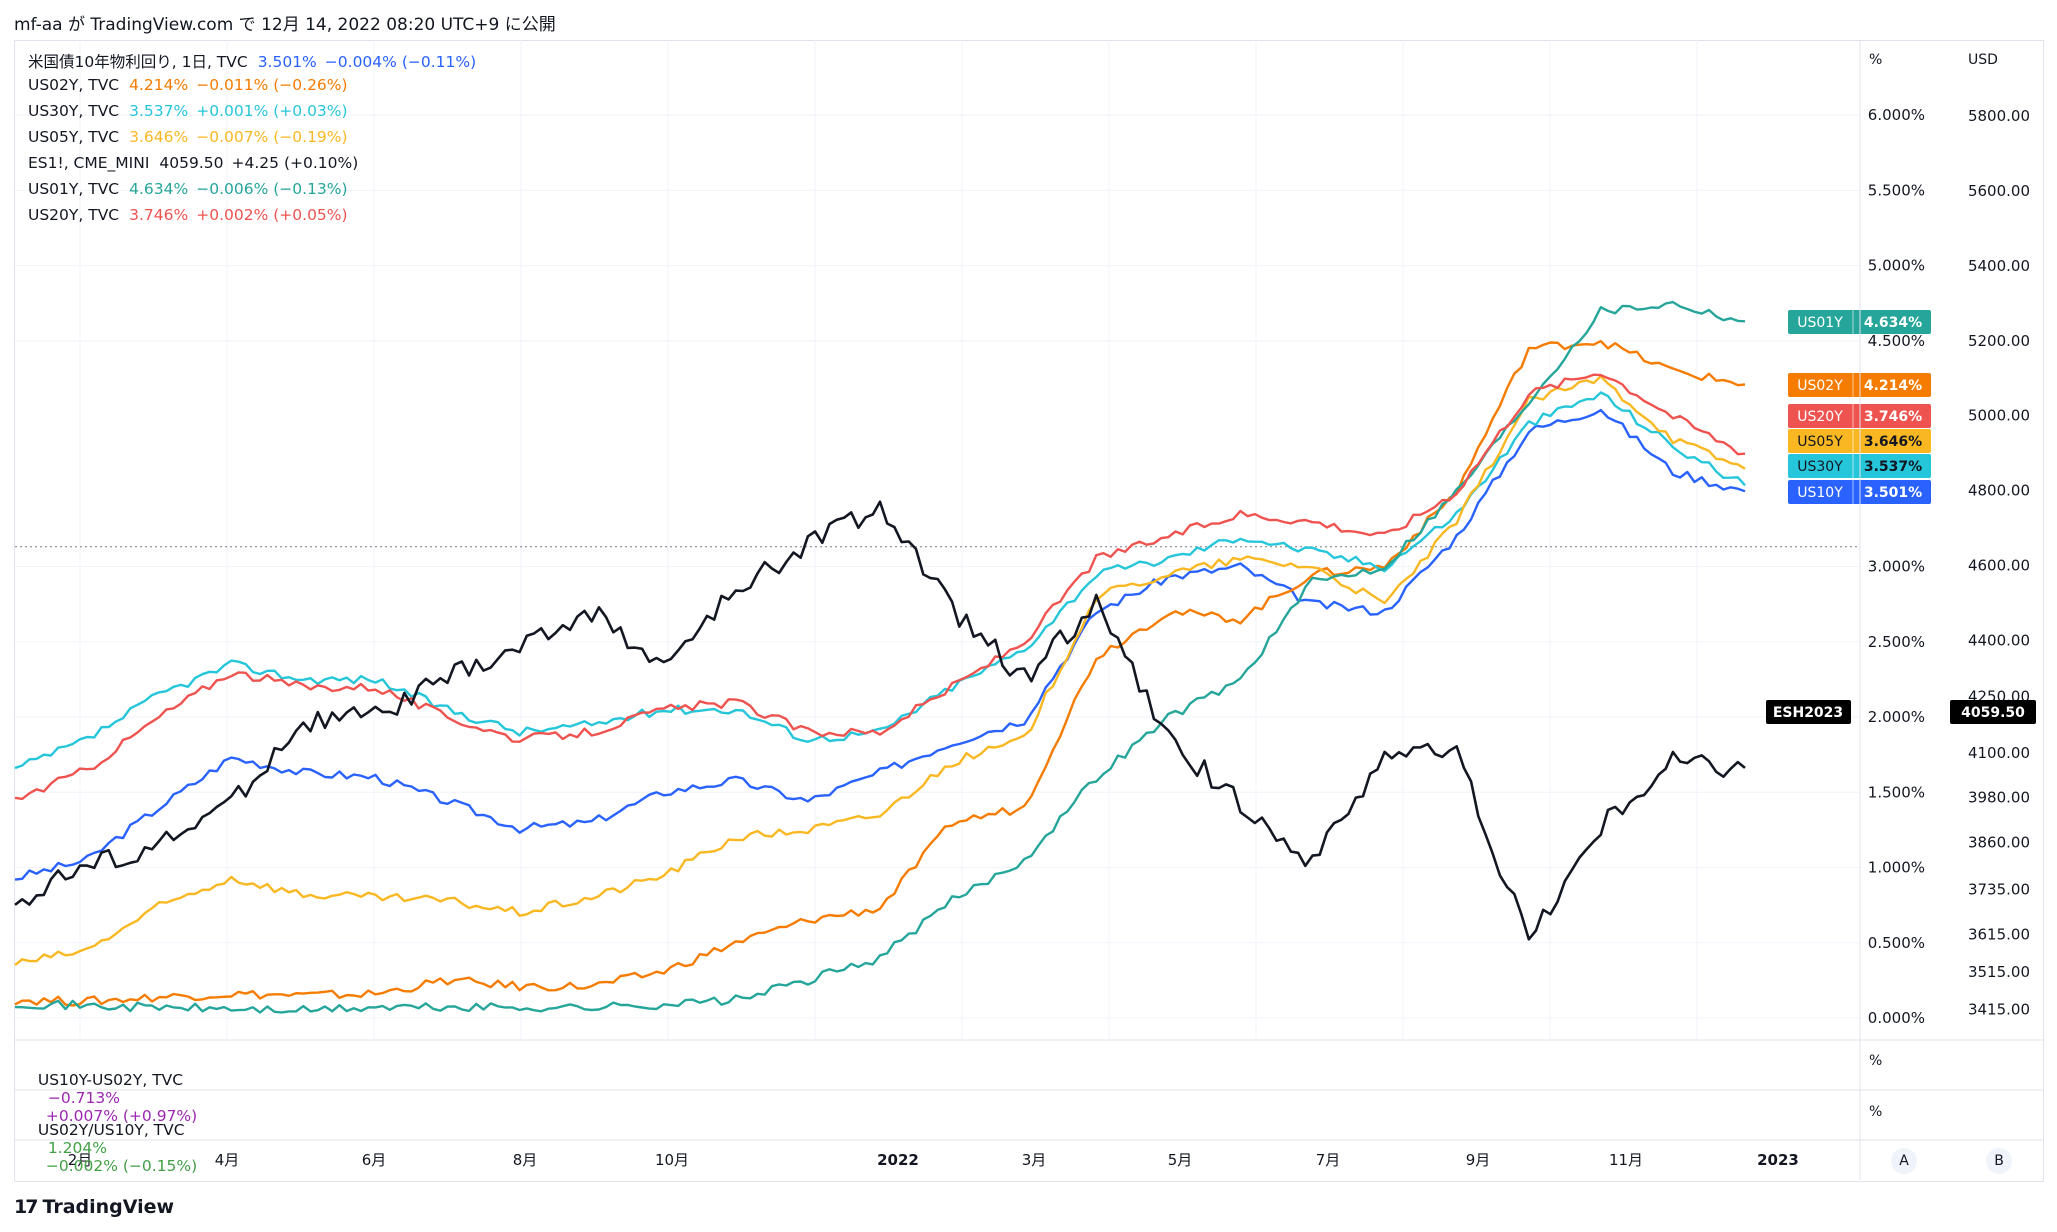 The height and width of the screenshot is (1232, 2057). I want to click on pct-tick-label: 3.000%, so click(1896, 567).